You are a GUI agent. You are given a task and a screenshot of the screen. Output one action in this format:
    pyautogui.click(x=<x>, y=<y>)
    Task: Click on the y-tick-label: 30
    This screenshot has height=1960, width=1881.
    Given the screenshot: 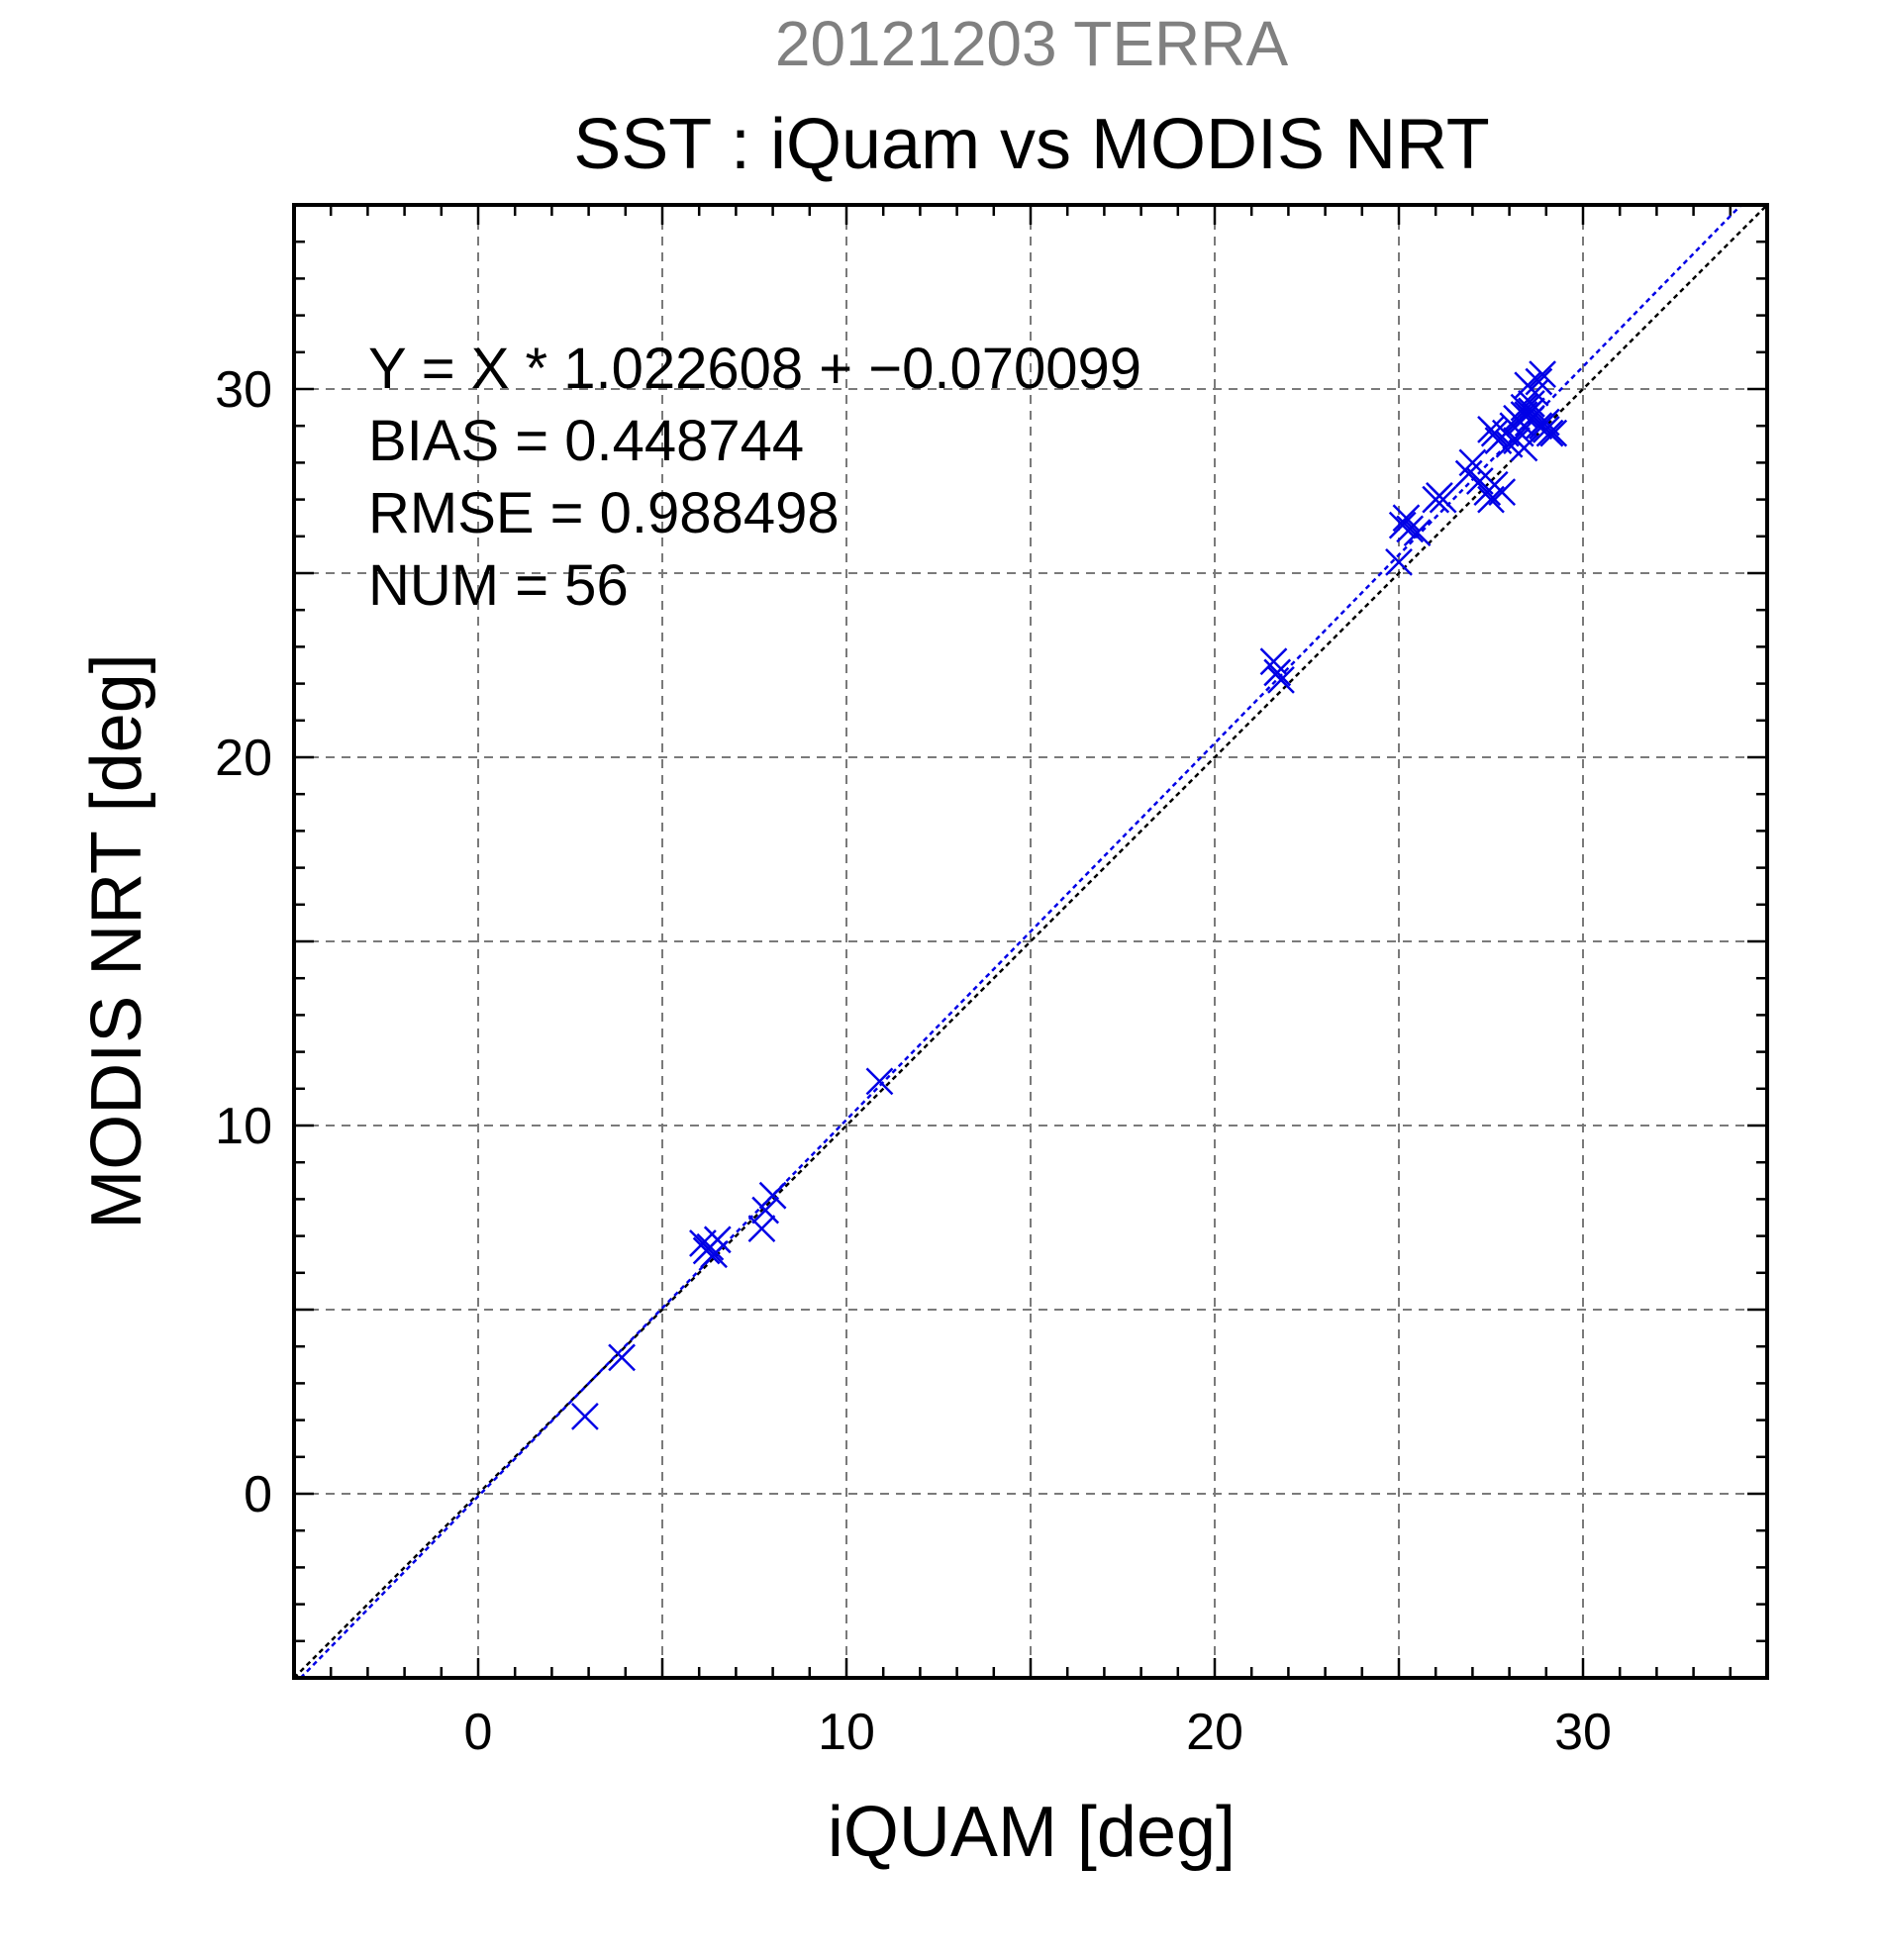 What is the action you would take?
    pyautogui.click(x=244, y=390)
    